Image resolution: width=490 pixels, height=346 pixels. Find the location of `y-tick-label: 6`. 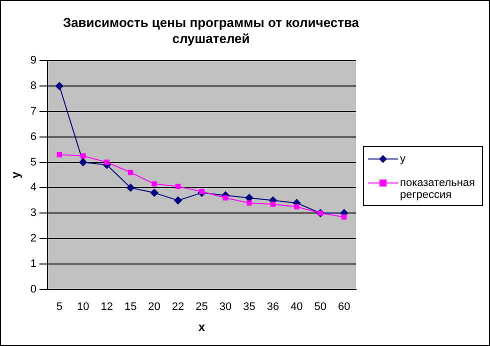

y-tick-label: 6 is located at coordinates (33, 136).